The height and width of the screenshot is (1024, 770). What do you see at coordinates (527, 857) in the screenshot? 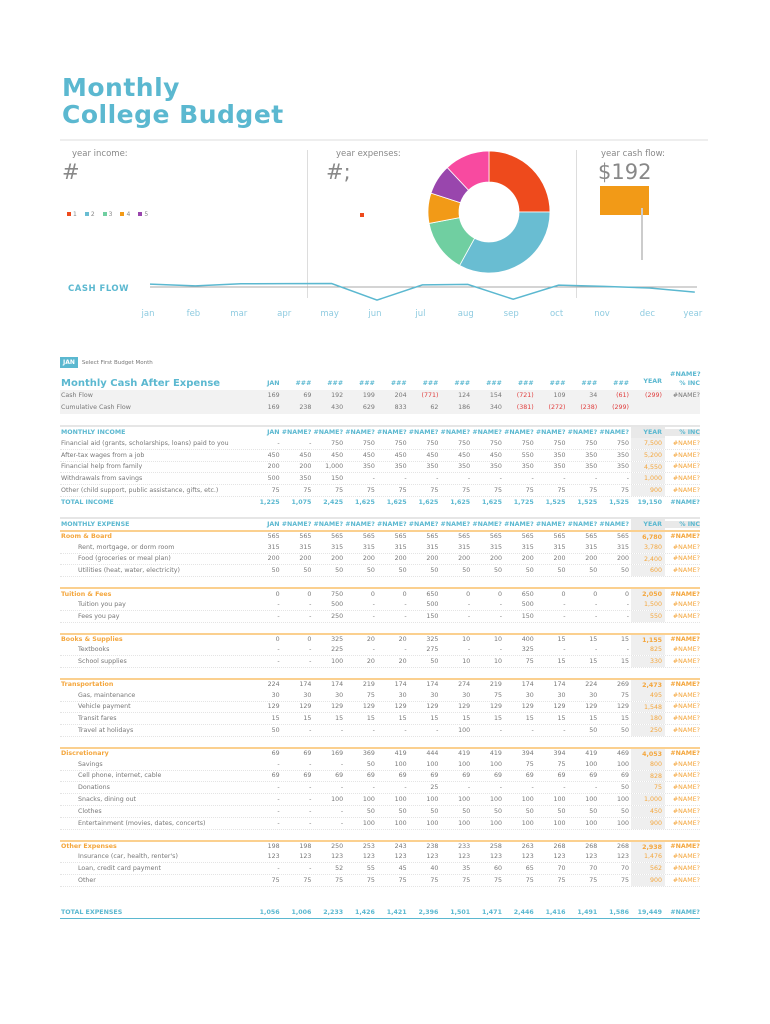
I see `cell: 123` at bounding box center [527, 857].